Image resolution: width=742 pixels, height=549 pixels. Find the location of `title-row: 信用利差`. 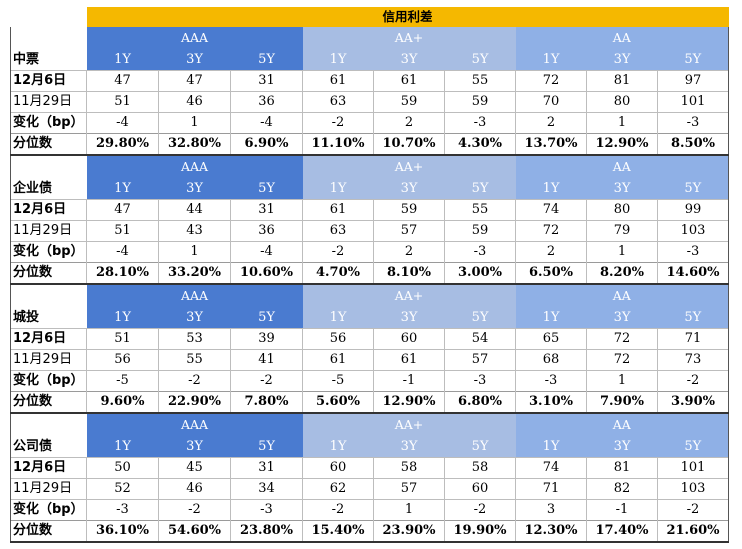

title-row: 信用利差 is located at coordinates (369, 17).